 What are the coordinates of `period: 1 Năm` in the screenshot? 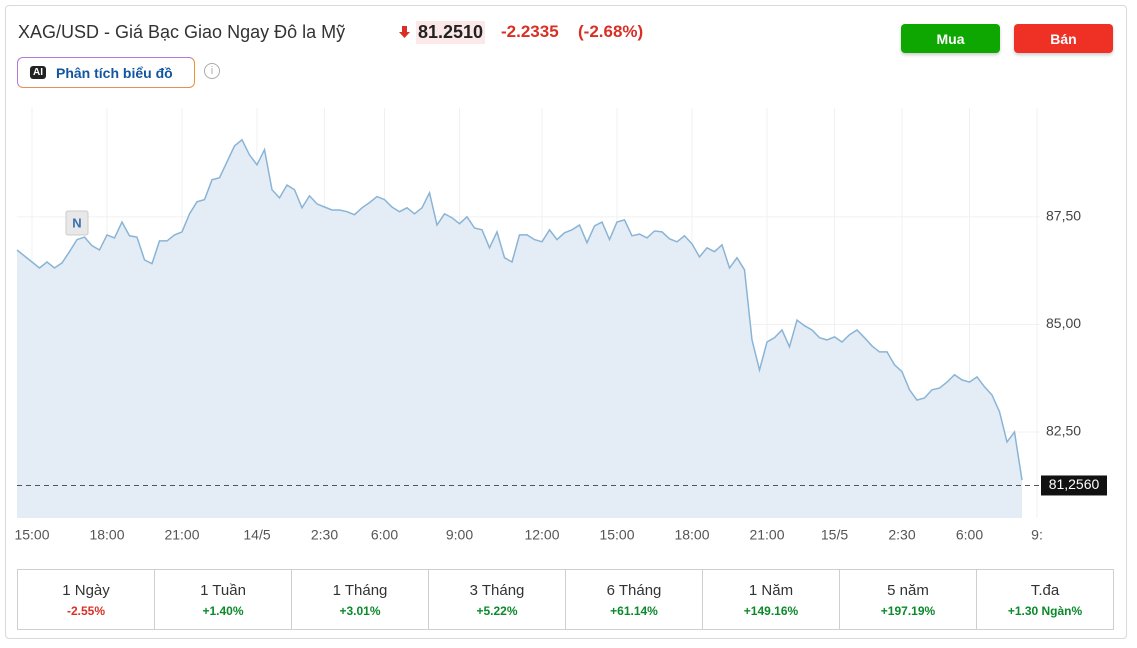 It's located at (771, 590).